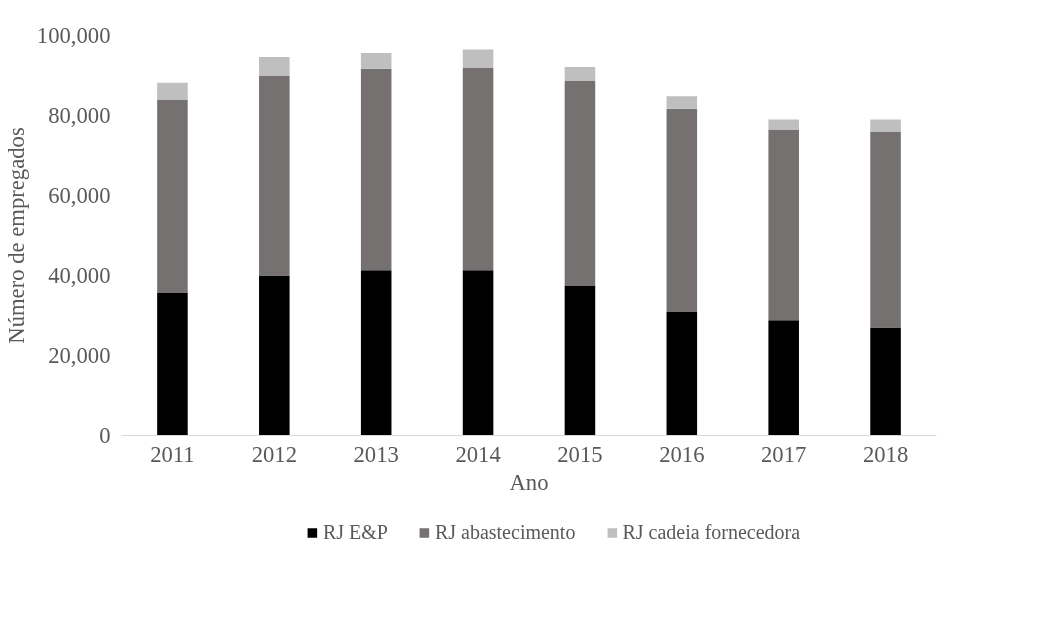 The image size is (1049, 638). What do you see at coordinates (376, 454) in the screenshot?
I see `x-tick-label: 2013` at bounding box center [376, 454].